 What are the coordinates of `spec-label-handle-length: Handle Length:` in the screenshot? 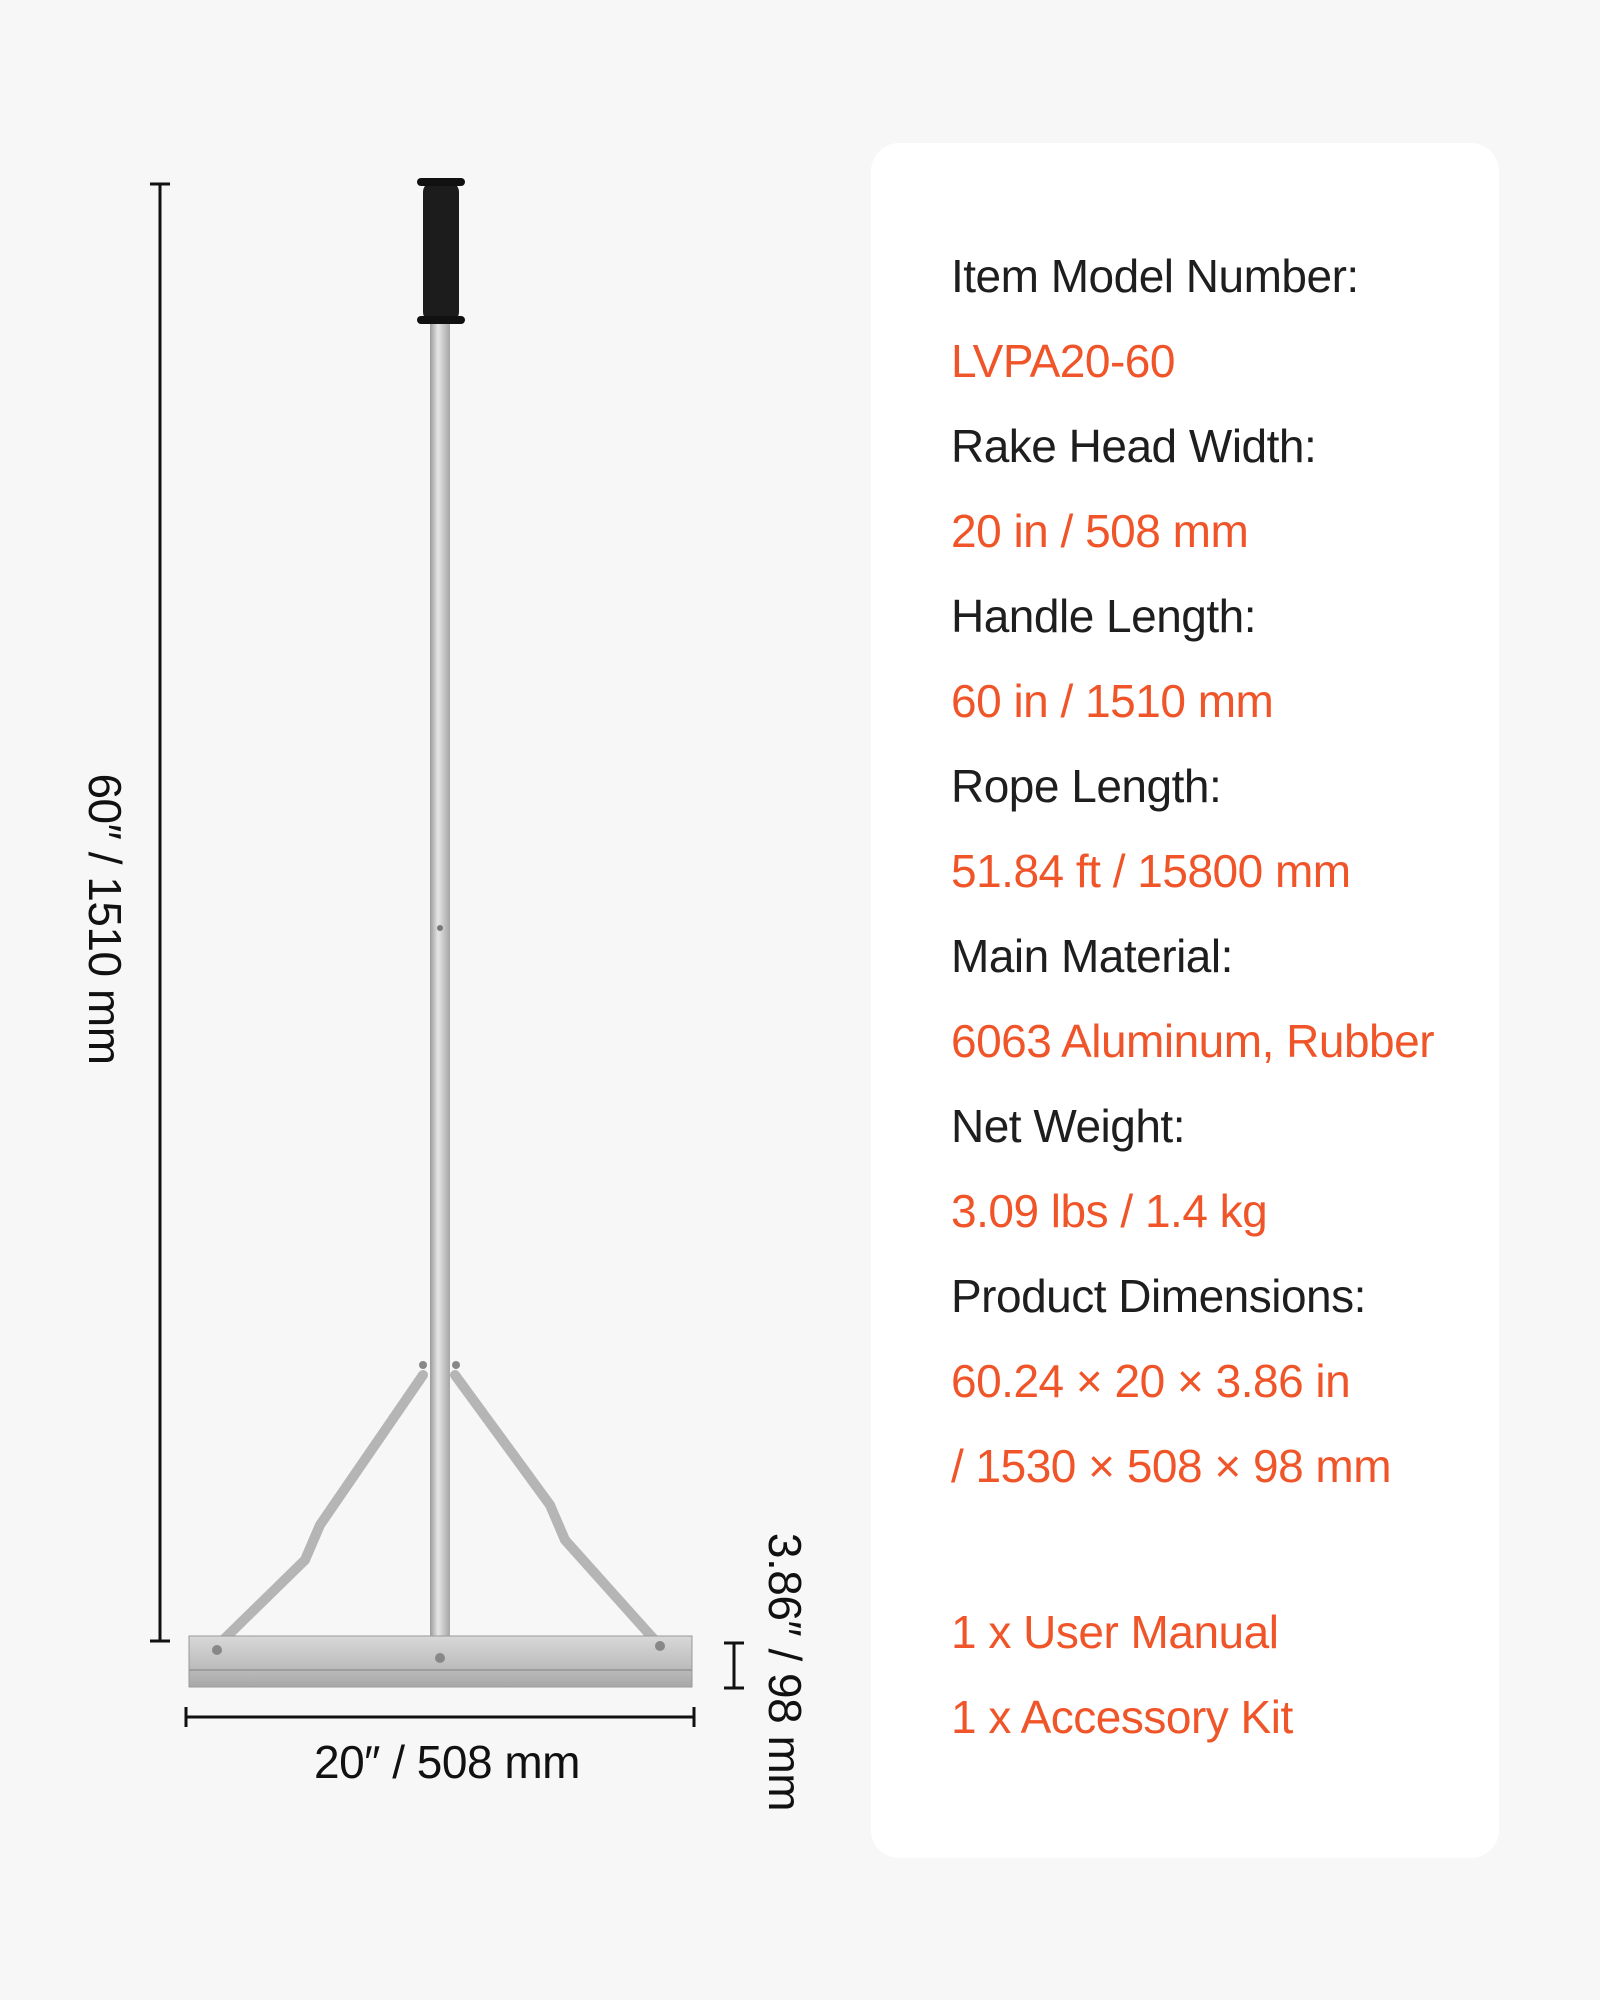 It's located at (1104, 616).